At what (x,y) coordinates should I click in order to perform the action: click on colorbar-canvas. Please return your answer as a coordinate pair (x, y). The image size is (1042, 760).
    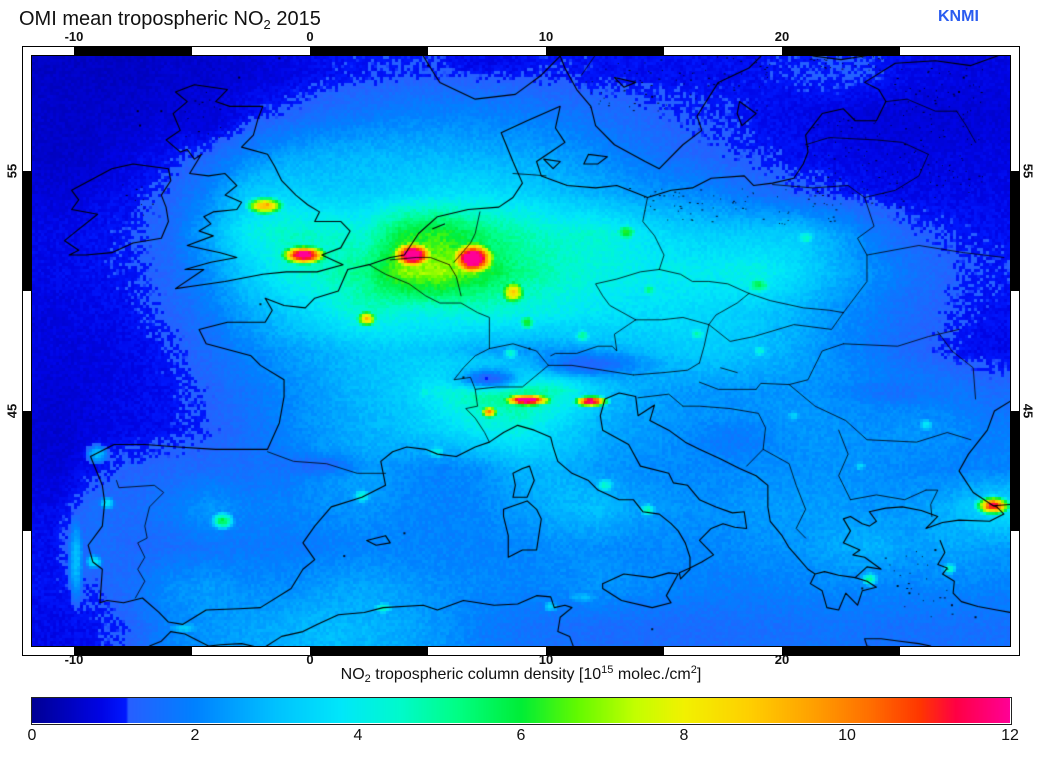
    Looking at the image, I should click on (521, 710).